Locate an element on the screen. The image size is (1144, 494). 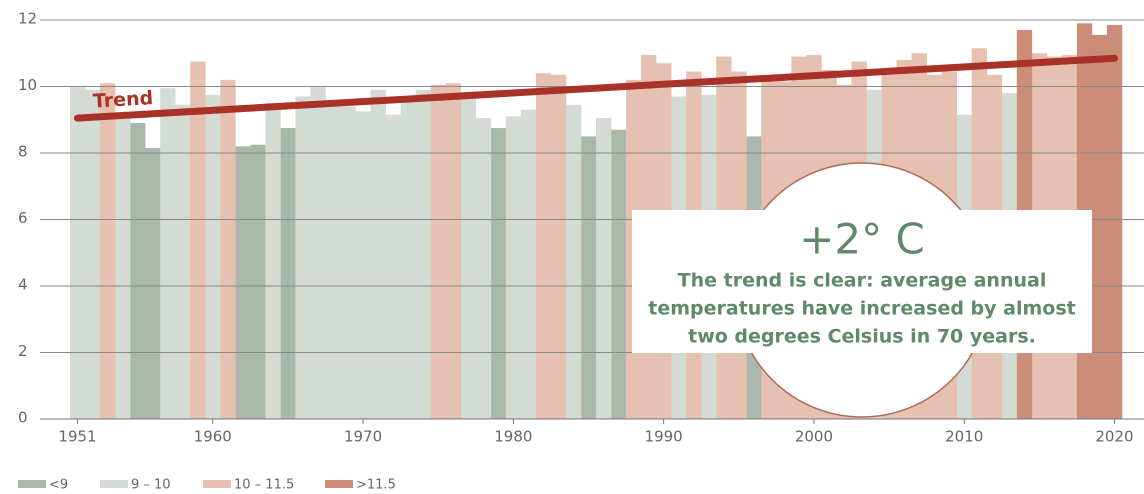
legend-label: 10 – 11.5 is located at coordinates (264, 485).